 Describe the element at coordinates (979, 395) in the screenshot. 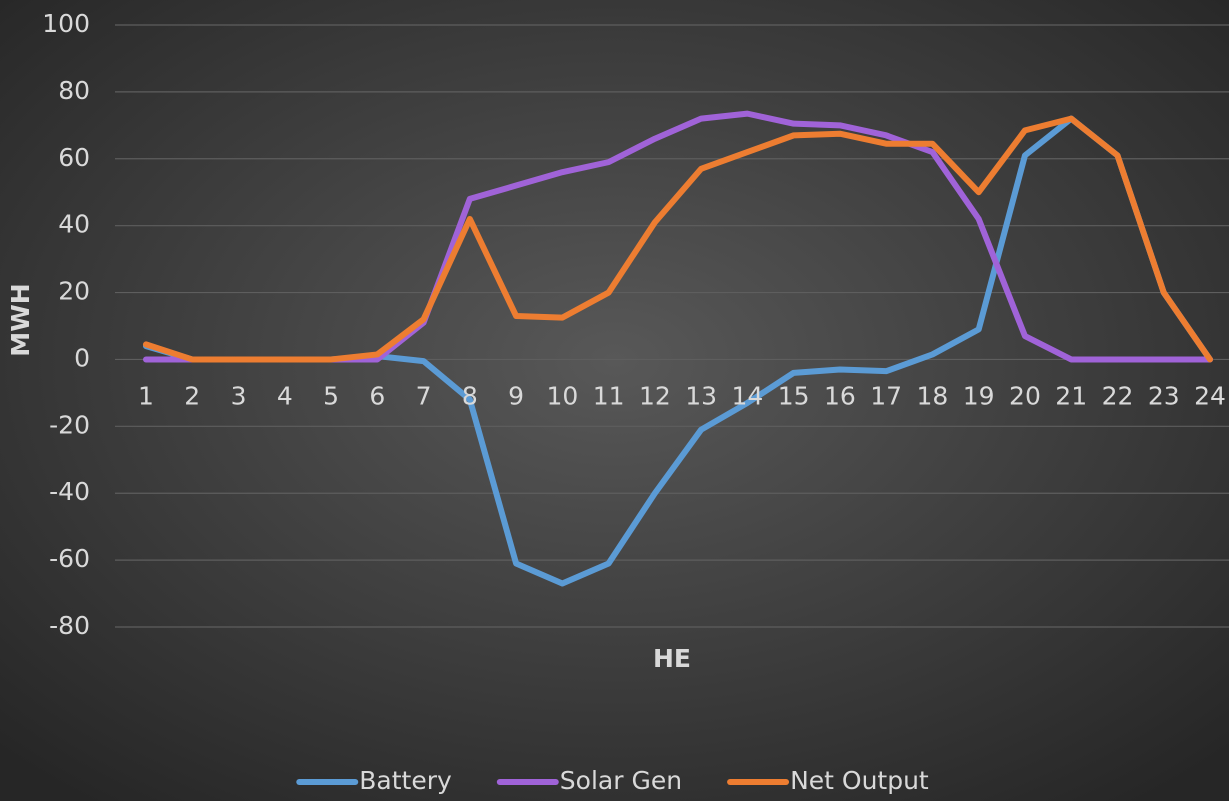

I see `x-tick-label: 19` at that location.